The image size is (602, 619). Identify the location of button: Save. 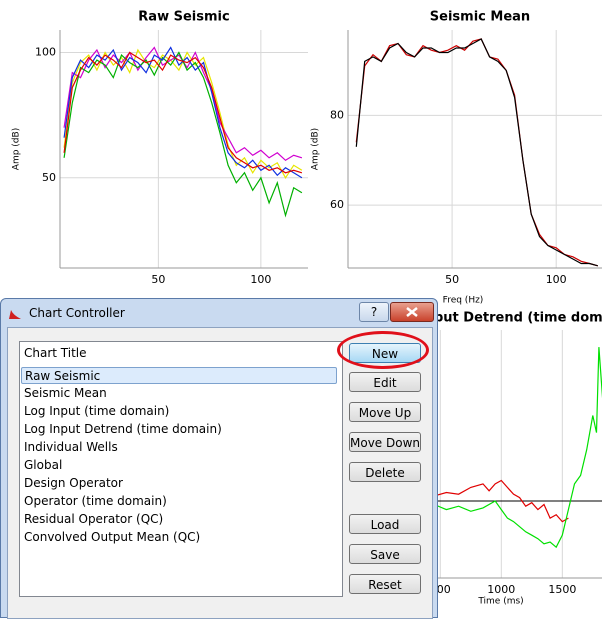
(385, 554).